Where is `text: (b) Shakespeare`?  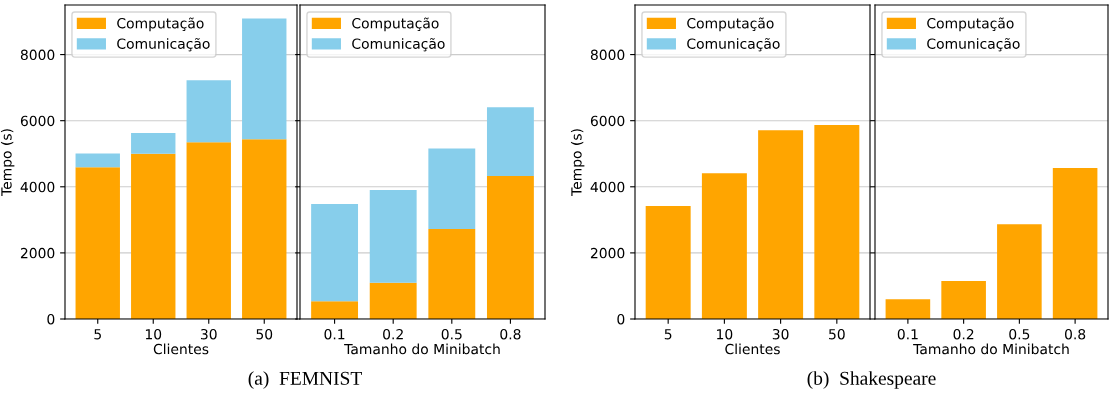
text: (b) Shakespeare is located at coordinates (871, 380).